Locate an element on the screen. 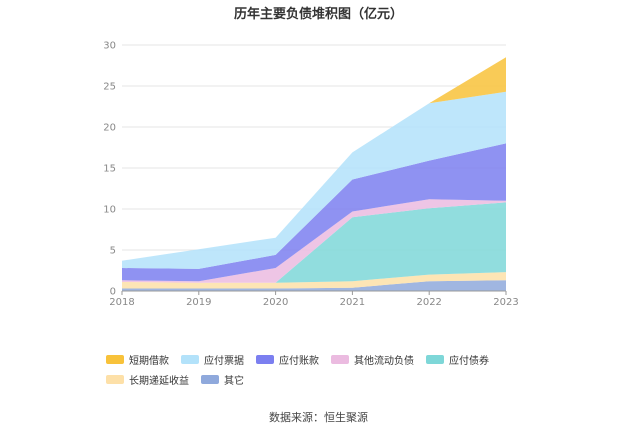  chart-legend: 短期借款 应付票据 应付账款 其他流动负债 应付债券长期递延收益 其它 is located at coordinates (326, 370).